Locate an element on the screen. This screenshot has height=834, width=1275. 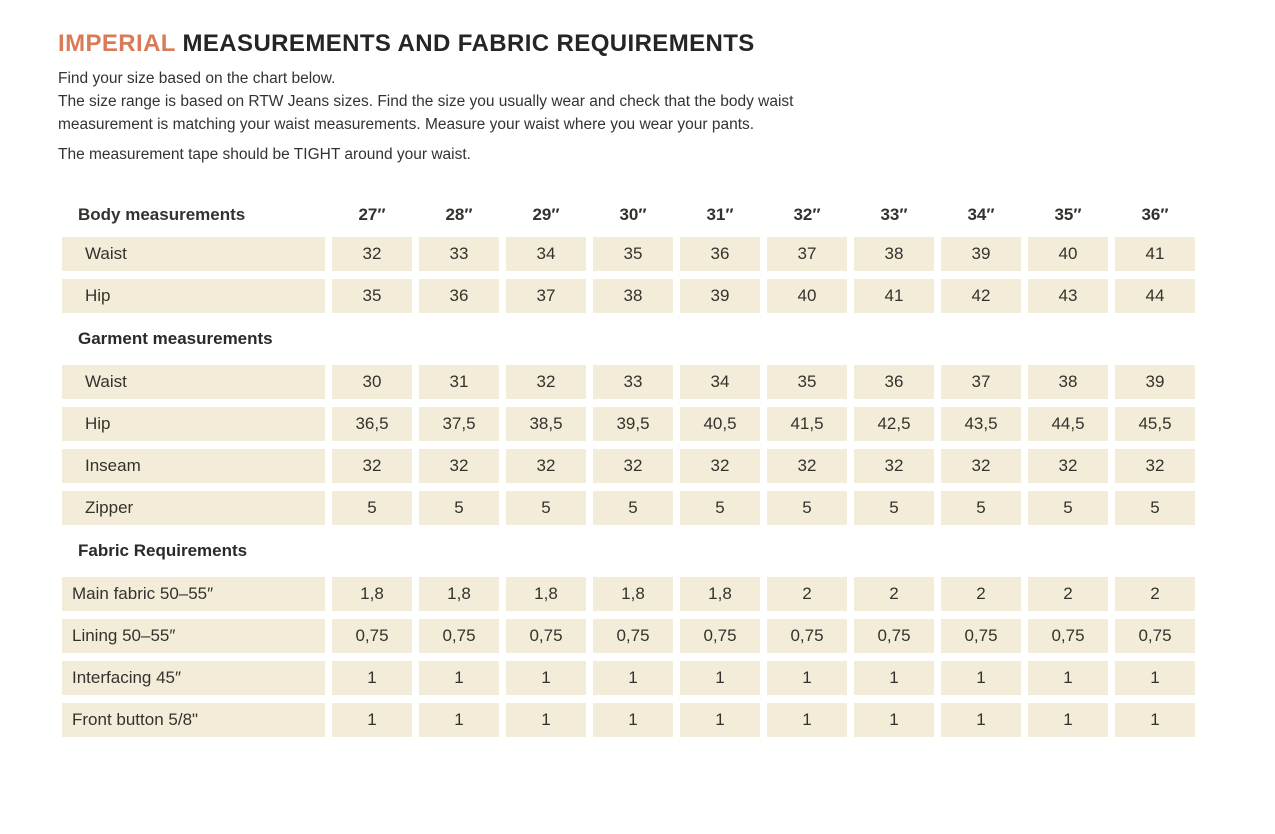
table-cell: 31 is located at coordinates (459, 382).